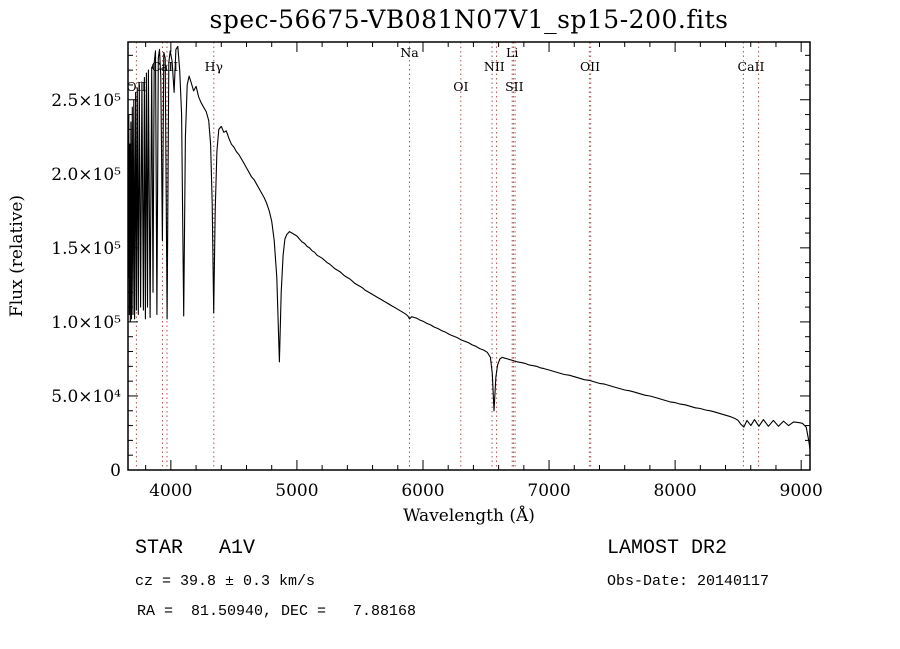  What do you see at coordinates (86, 175) in the screenshot?
I see `y-tick-label: 2.0×10⁵` at bounding box center [86, 175].